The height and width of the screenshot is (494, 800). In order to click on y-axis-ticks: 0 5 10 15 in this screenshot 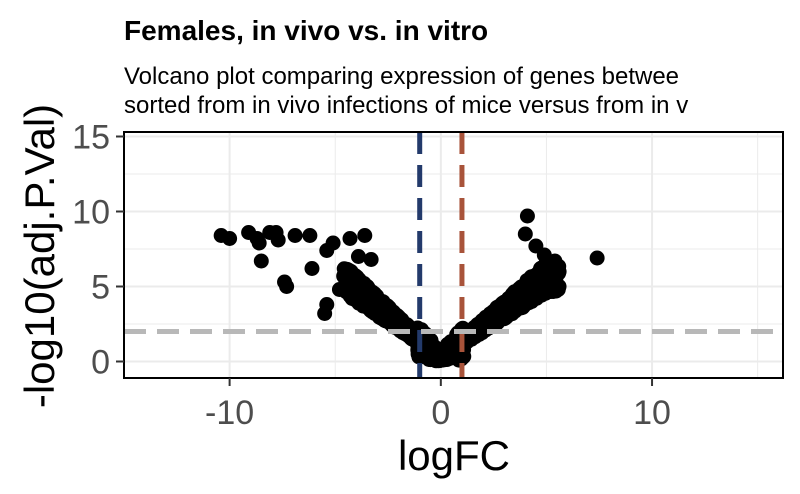, I will do `click(98, 250)`.